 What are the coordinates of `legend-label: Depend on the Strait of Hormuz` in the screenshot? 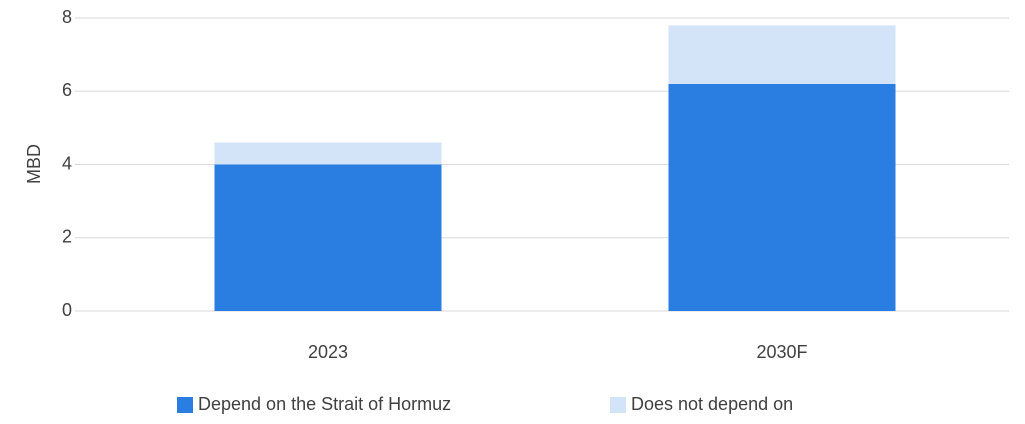 It's located at (324, 404).